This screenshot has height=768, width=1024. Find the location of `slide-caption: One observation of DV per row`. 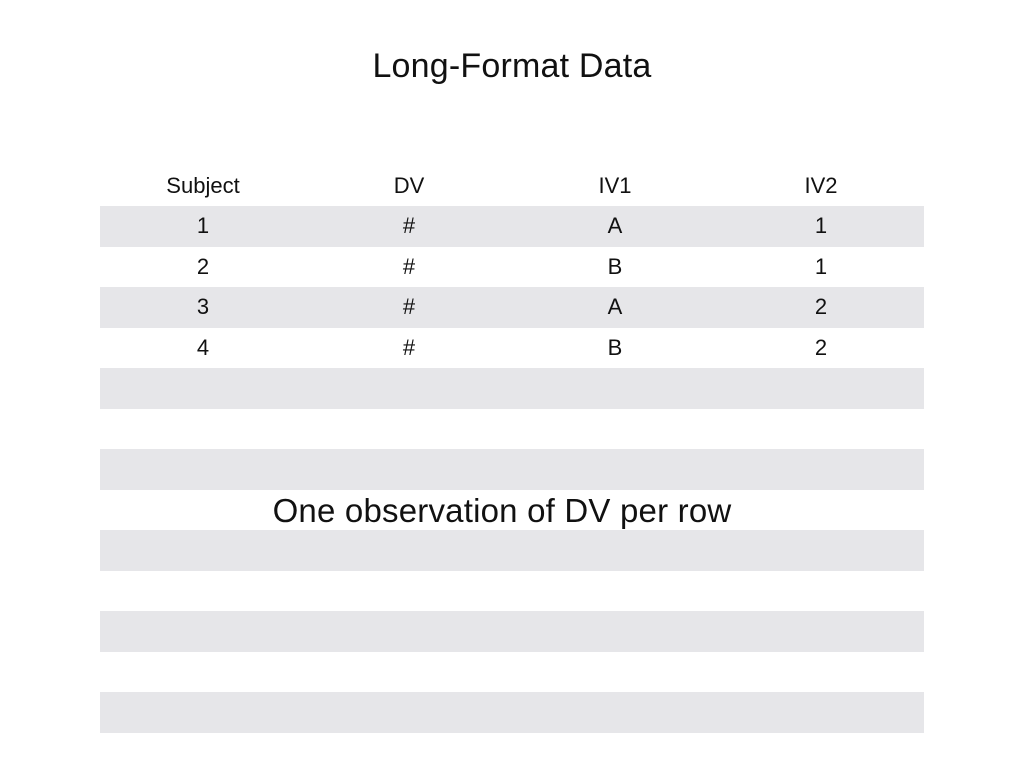

slide-caption: One observation of DV per row is located at coordinates (502, 510).